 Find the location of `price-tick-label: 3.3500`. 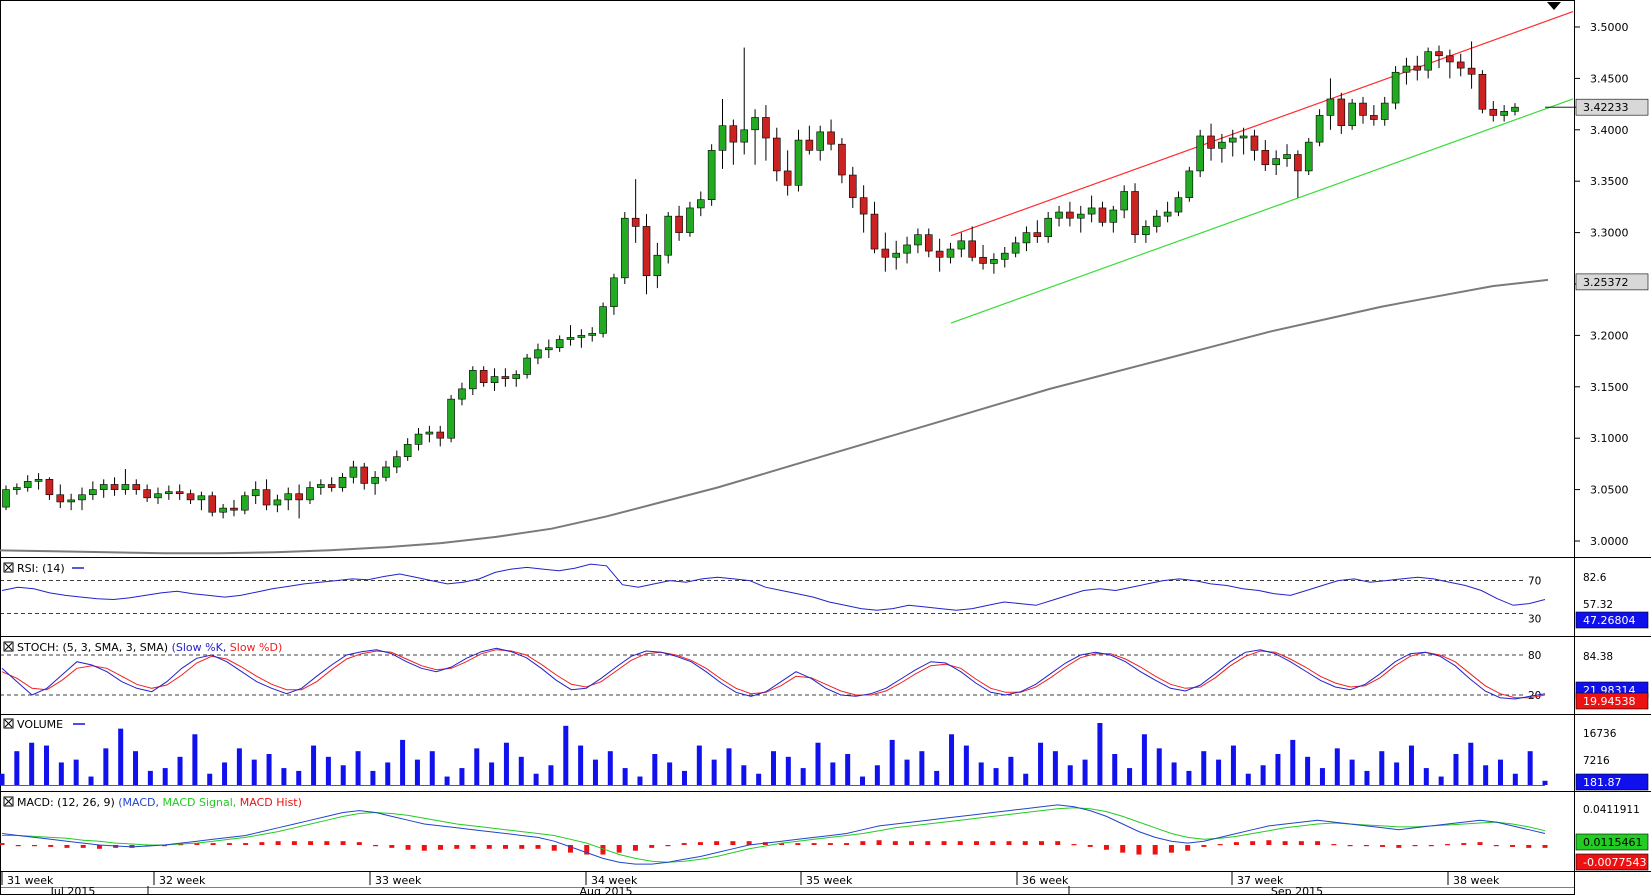

price-tick-label: 3.3500 is located at coordinates (1609, 181).